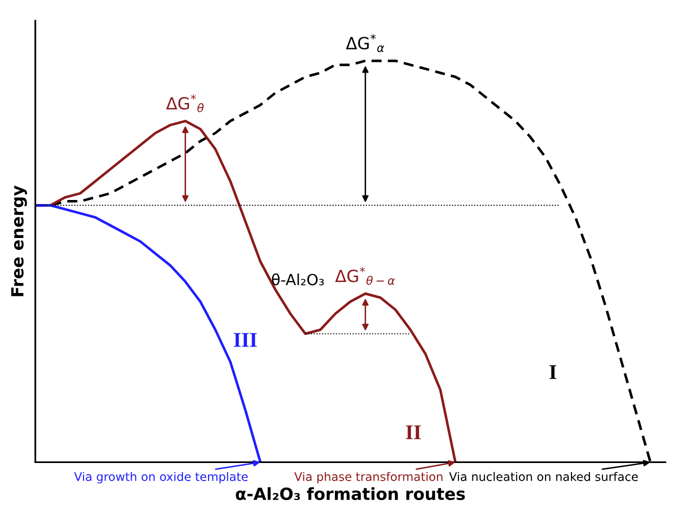 The width and height of the screenshot is (679, 517). What do you see at coordinates (161, 478) in the screenshot?
I see `text: Via growth on oxide template` at bounding box center [161, 478].